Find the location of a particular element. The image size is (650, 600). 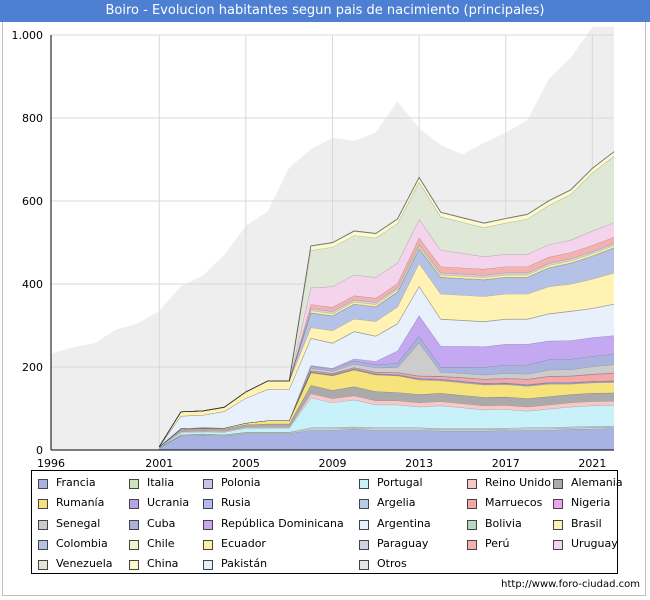

series-area-reino-unido is located at coordinates (386, 420).